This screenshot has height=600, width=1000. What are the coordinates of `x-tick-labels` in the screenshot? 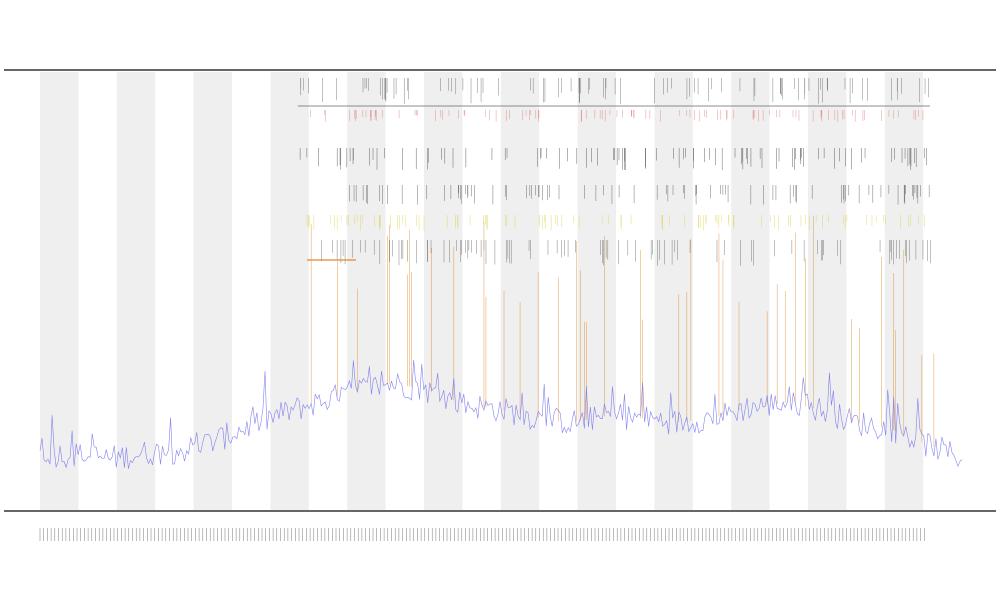 It's located at (482, 534).